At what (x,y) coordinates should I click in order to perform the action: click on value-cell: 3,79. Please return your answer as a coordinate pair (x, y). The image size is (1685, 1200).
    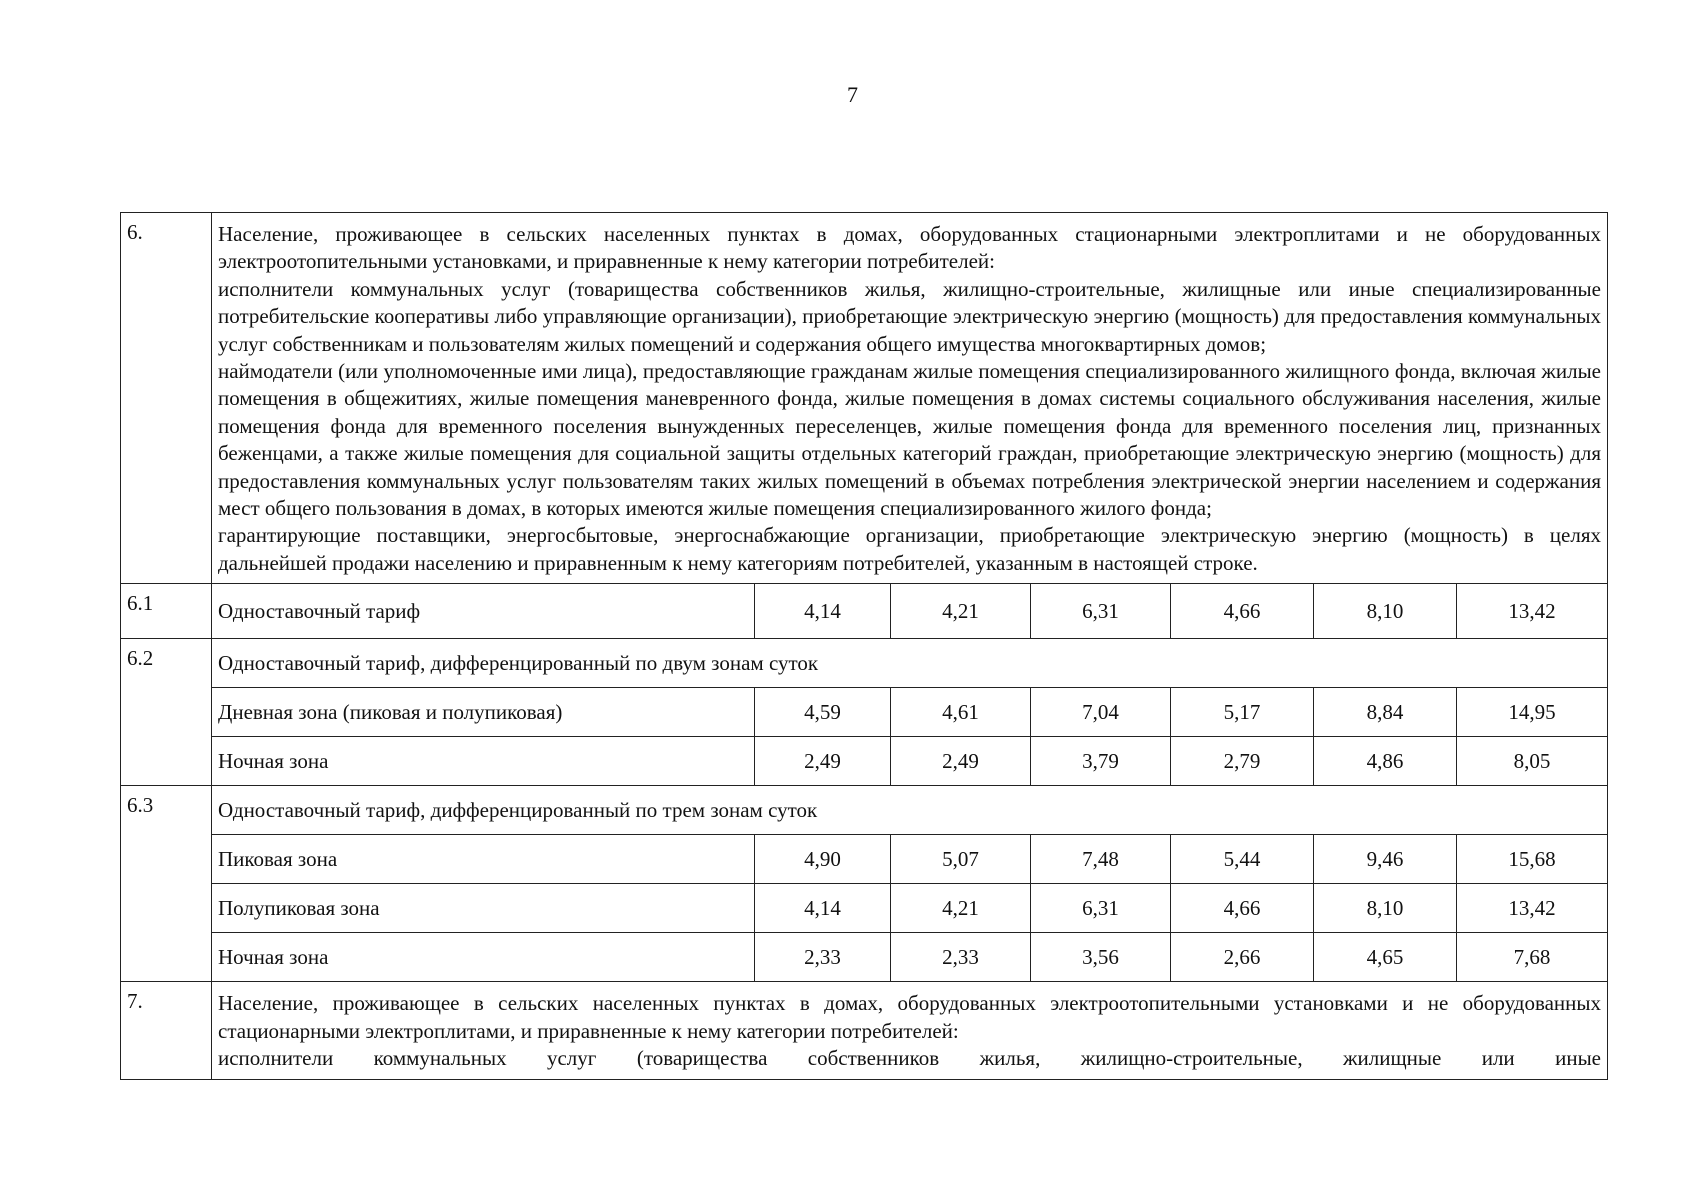
    Looking at the image, I should click on (1100, 761).